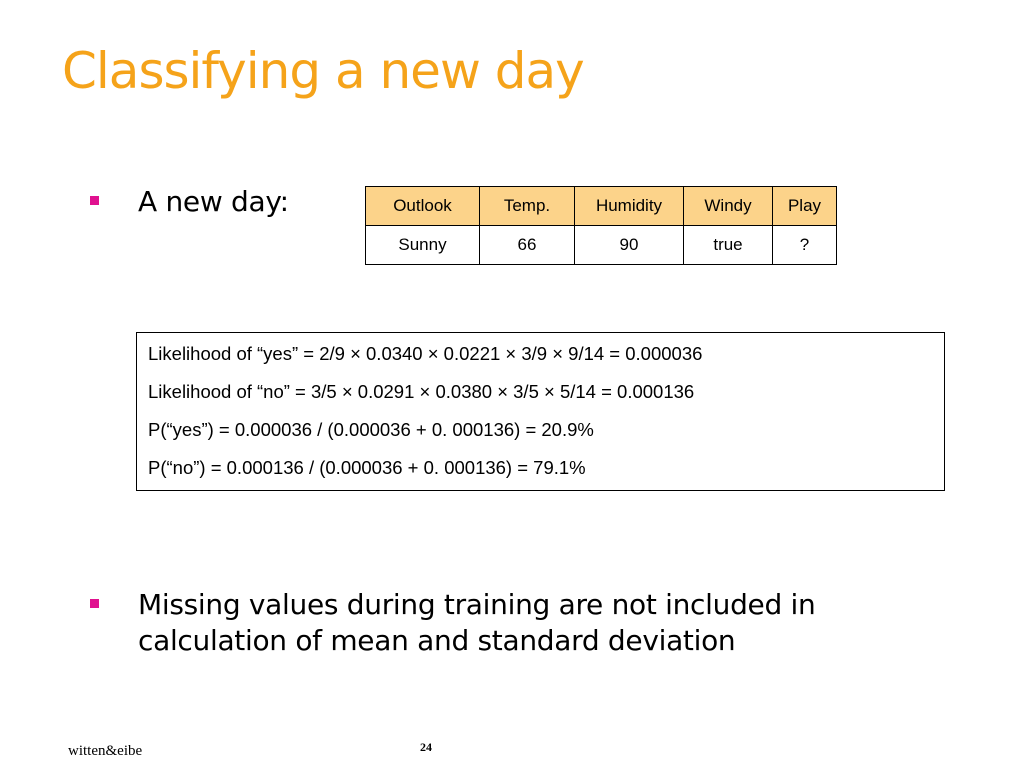 The height and width of the screenshot is (768, 1024). What do you see at coordinates (804, 206) in the screenshot?
I see `header-play: Play` at bounding box center [804, 206].